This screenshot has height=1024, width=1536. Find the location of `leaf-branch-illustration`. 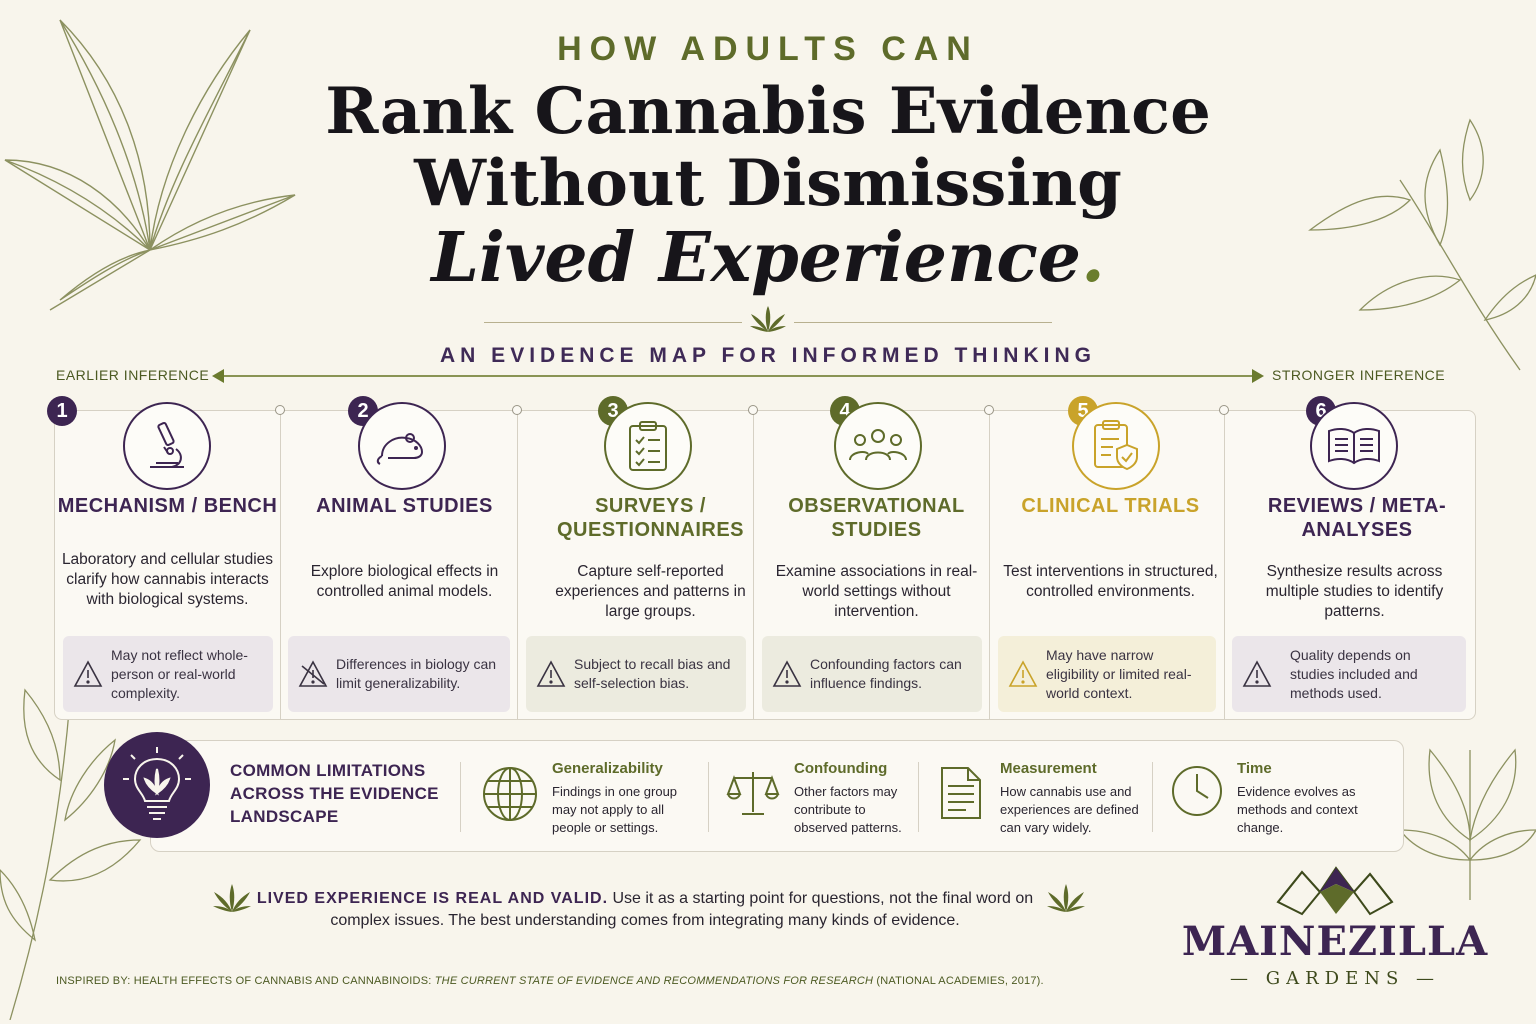

leaf-branch-illustration is located at coordinates (1468, 824).